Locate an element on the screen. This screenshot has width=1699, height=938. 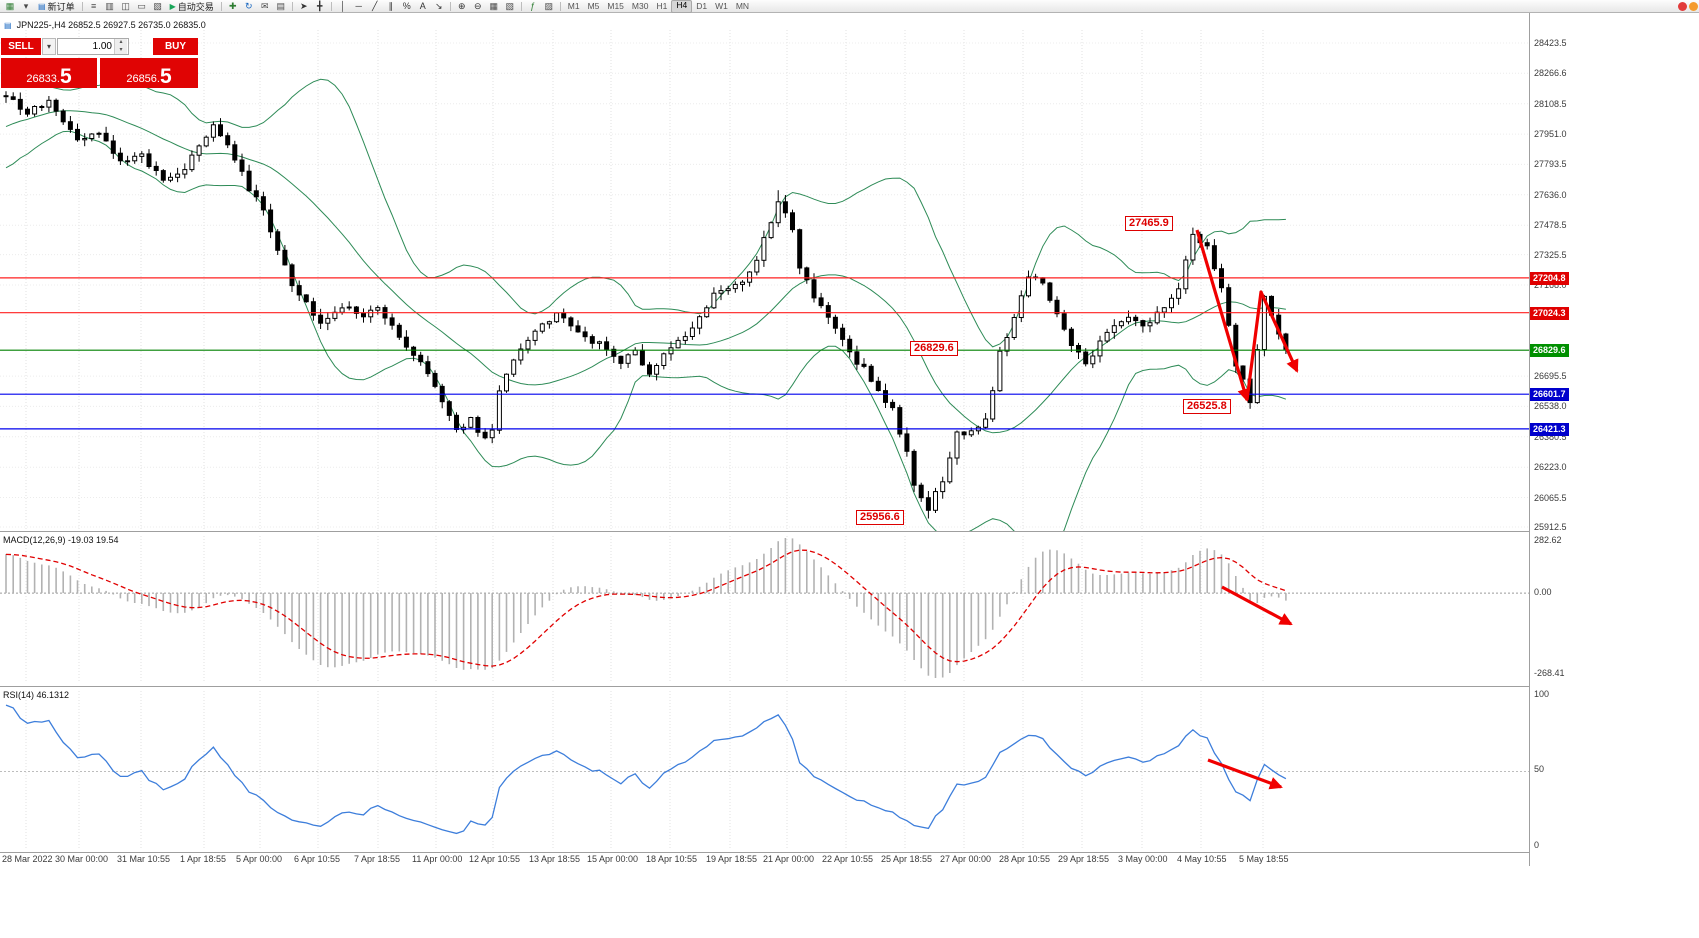
price-annotation-27465.9: 27465.9 is located at coordinates (1149, 223).